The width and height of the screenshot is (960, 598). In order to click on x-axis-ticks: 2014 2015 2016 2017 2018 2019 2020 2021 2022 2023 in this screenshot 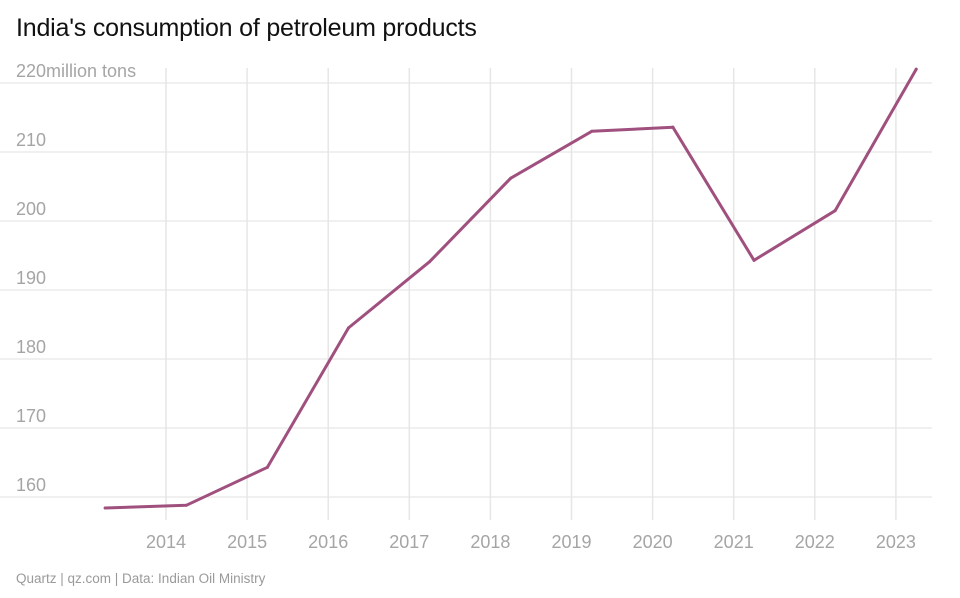, I will do `click(531, 542)`.